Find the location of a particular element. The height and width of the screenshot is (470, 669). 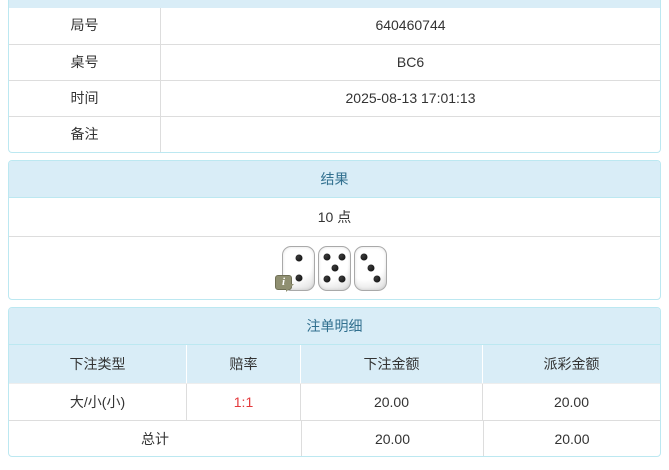

dice-row: i is located at coordinates (334, 268).